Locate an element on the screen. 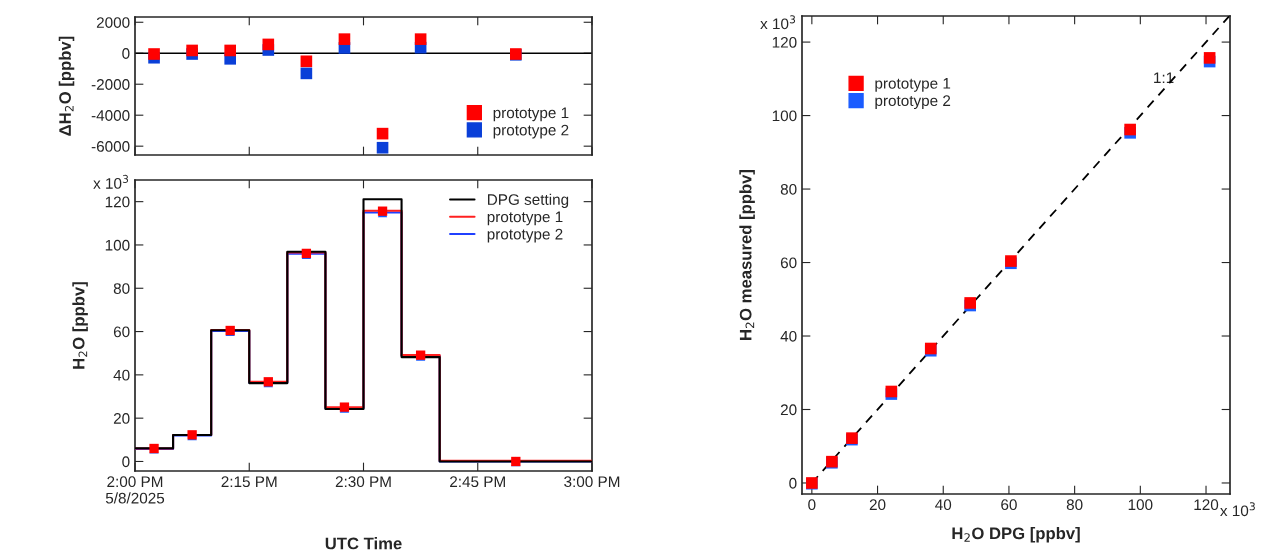 Image resolution: width=1285 pixels, height=556 pixels. x-axis-title: H$_{2}$O DPG [ppbv] is located at coordinates (1016, 534).